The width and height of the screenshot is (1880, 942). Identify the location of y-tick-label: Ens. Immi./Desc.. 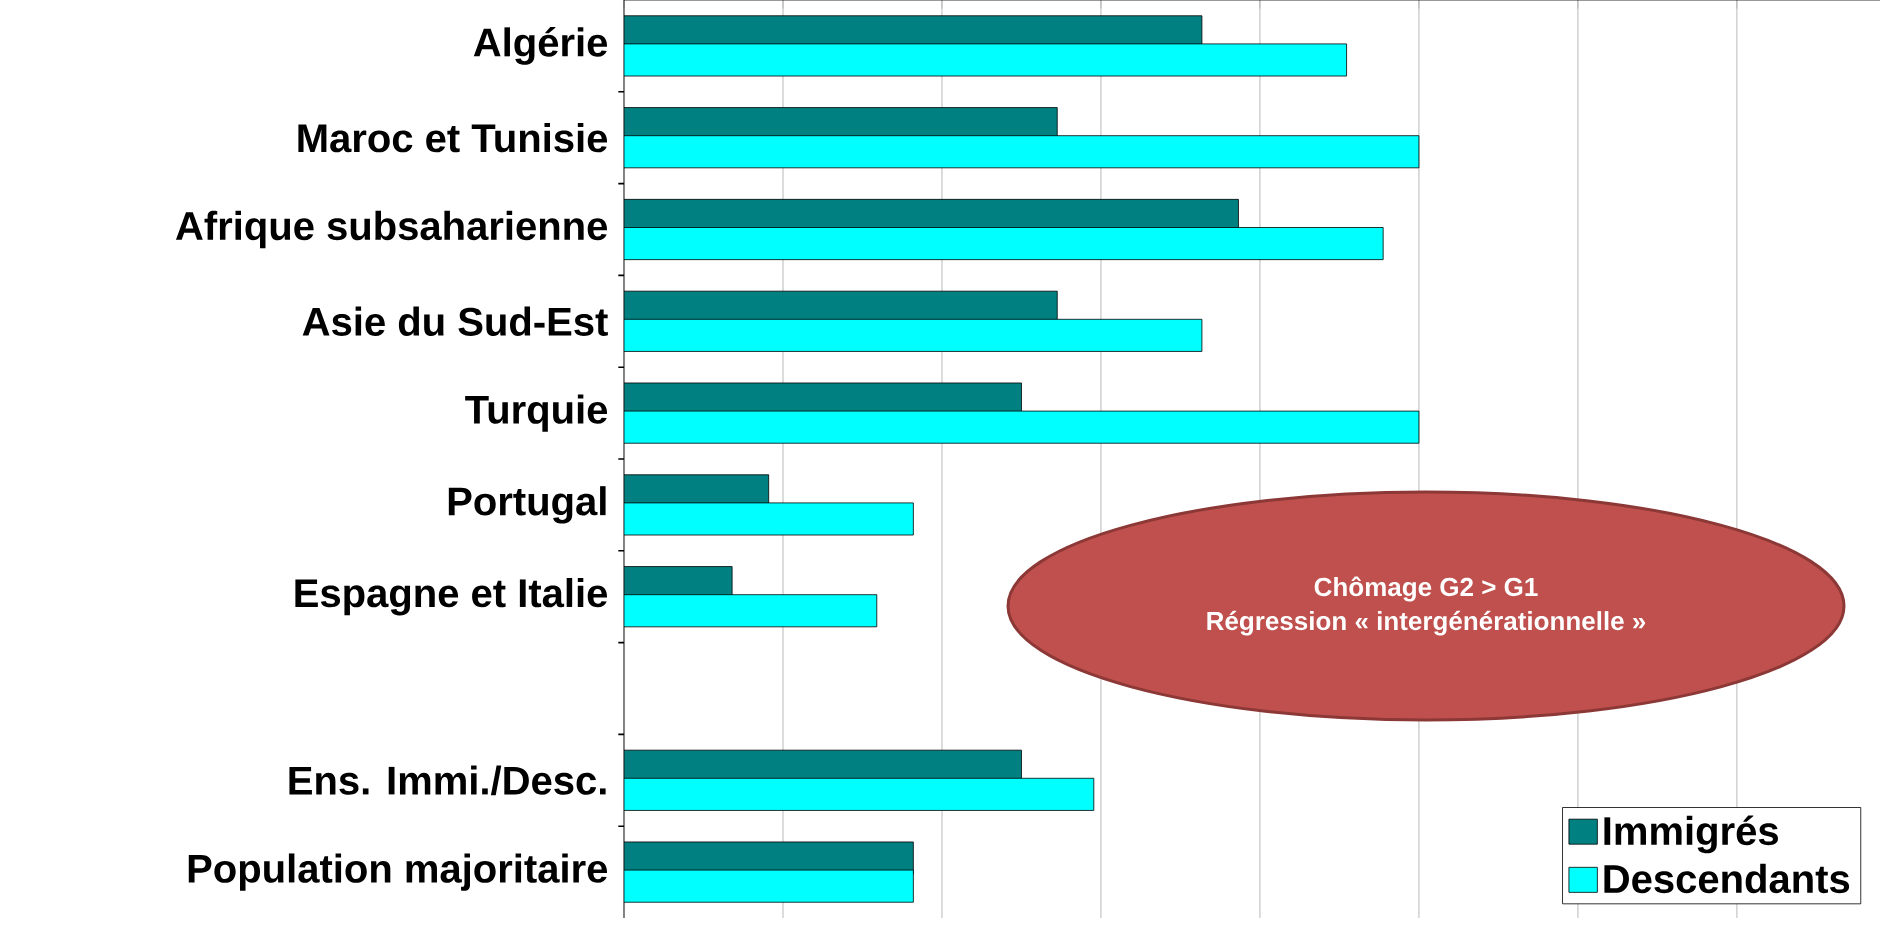
(447, 780).